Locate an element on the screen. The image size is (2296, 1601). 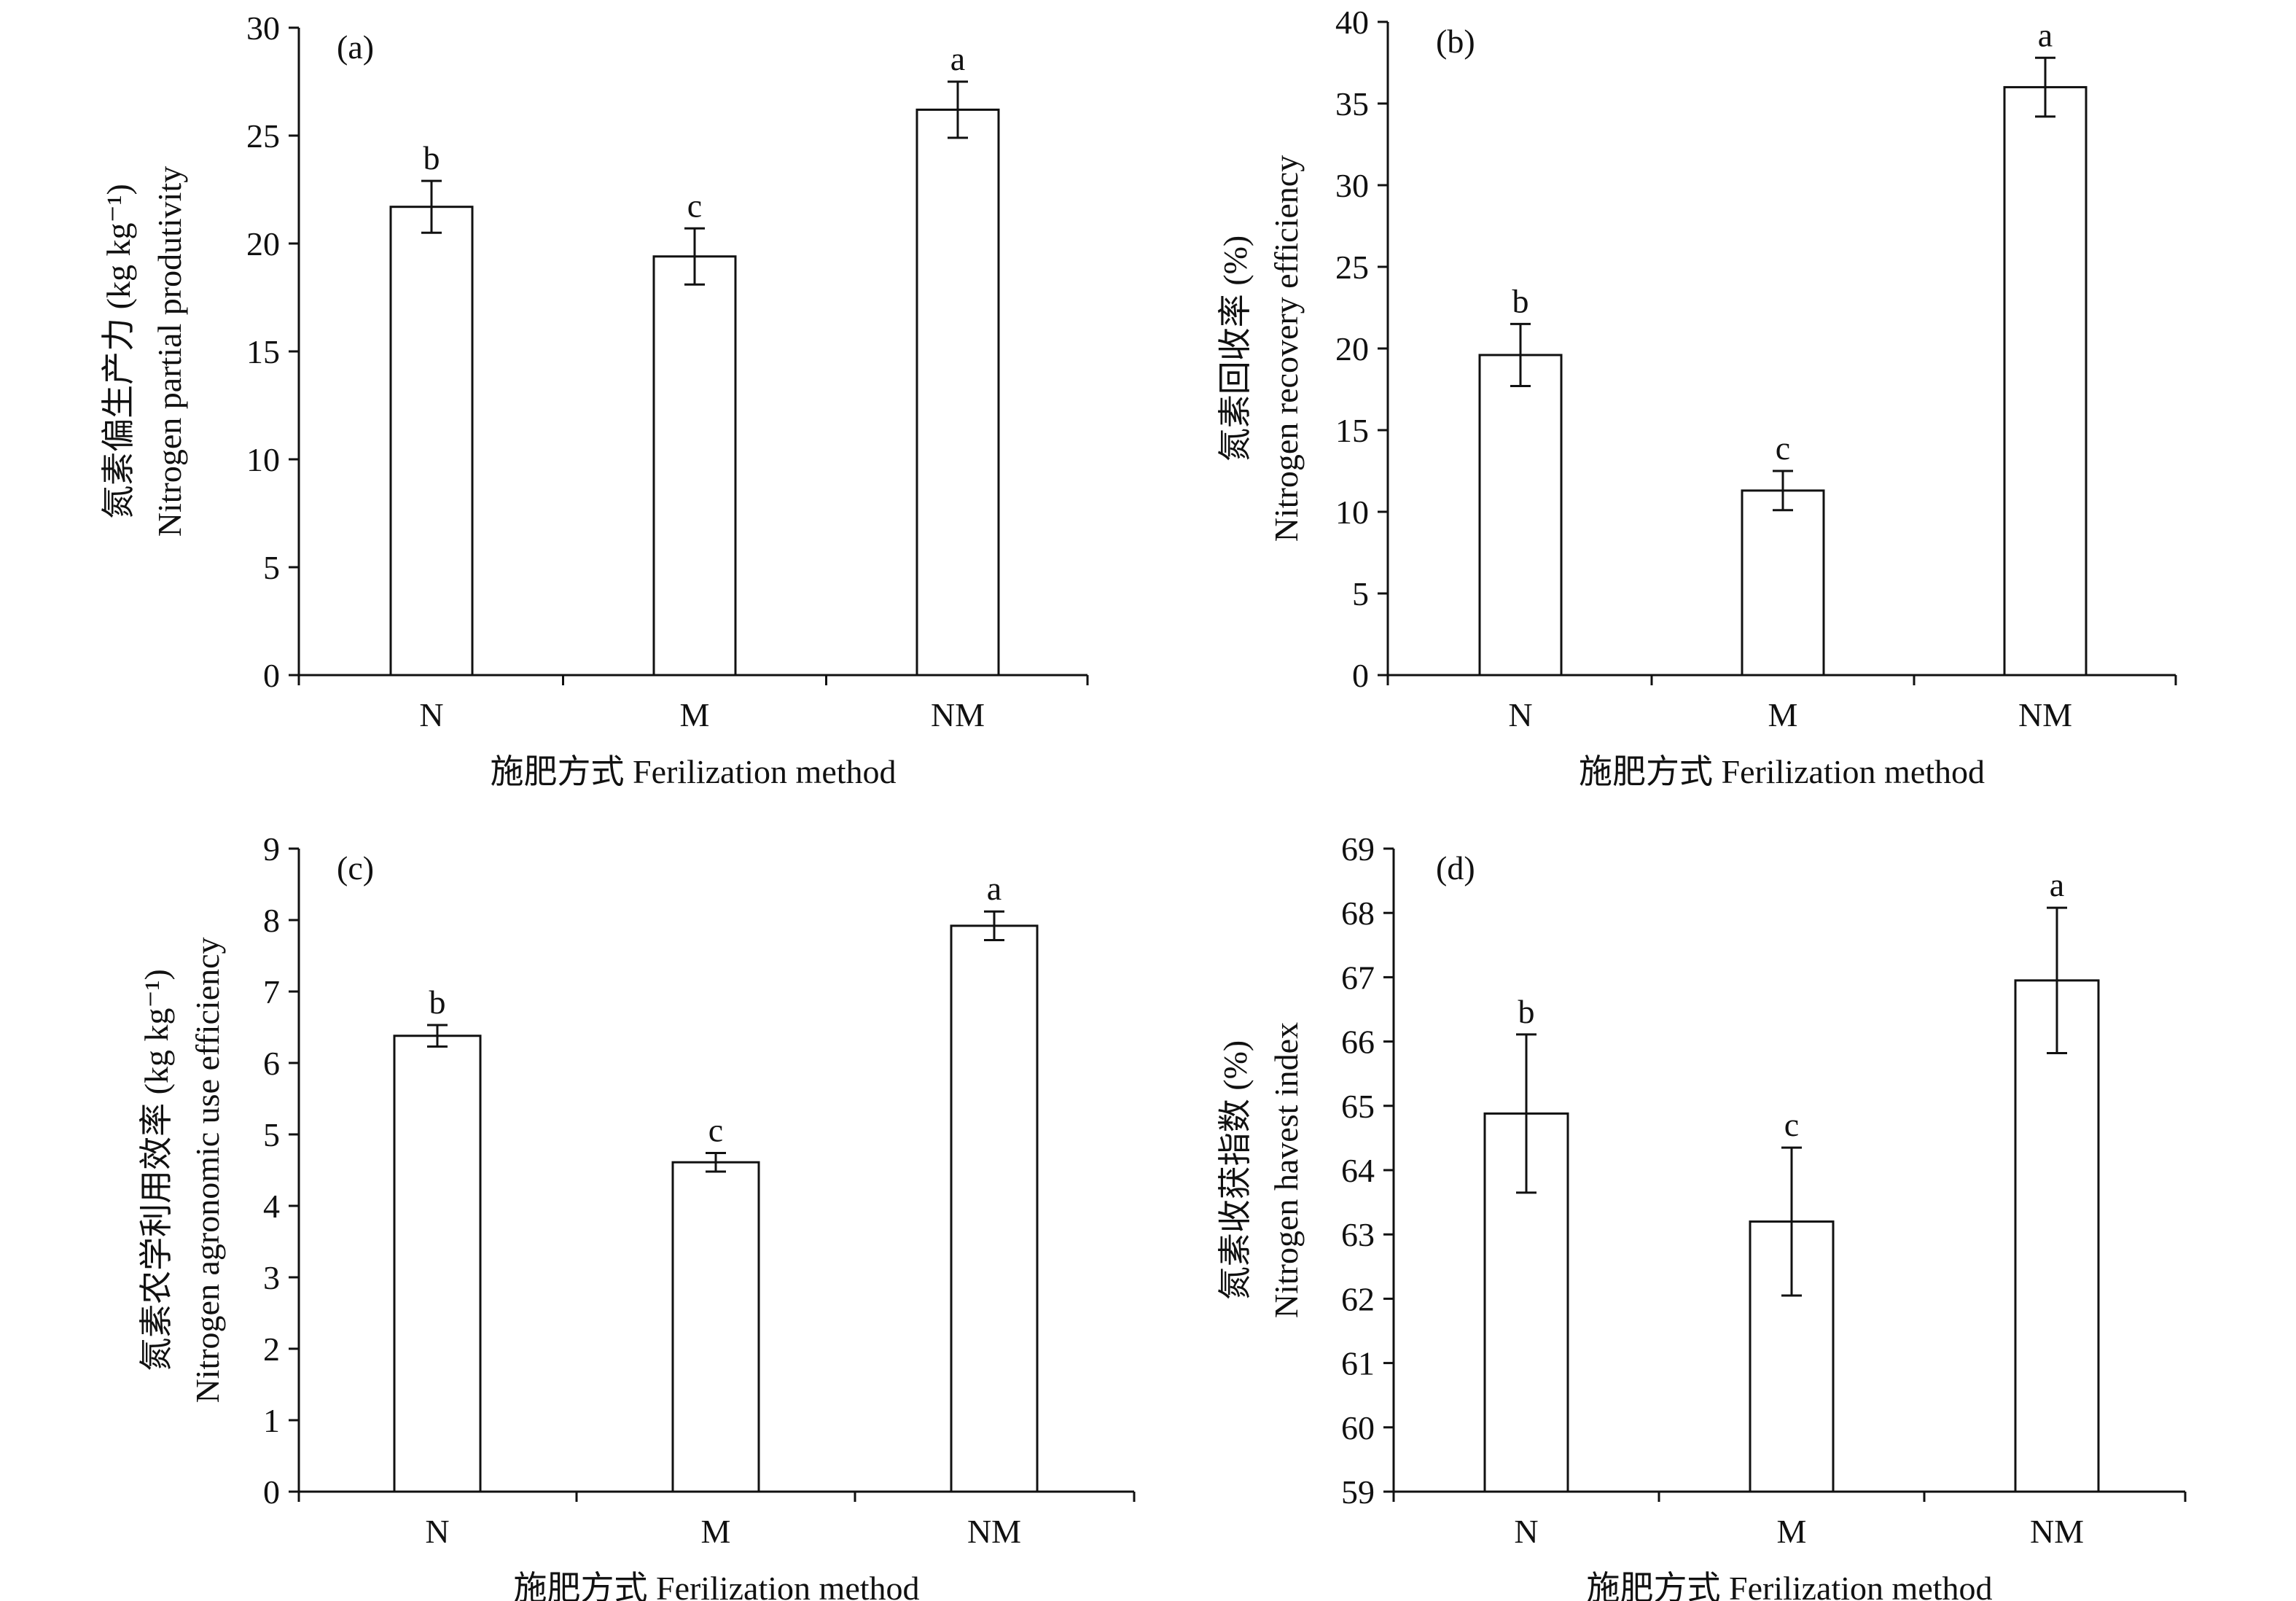
y-tick-label: 60 is located at coordinates (1358, 1427).